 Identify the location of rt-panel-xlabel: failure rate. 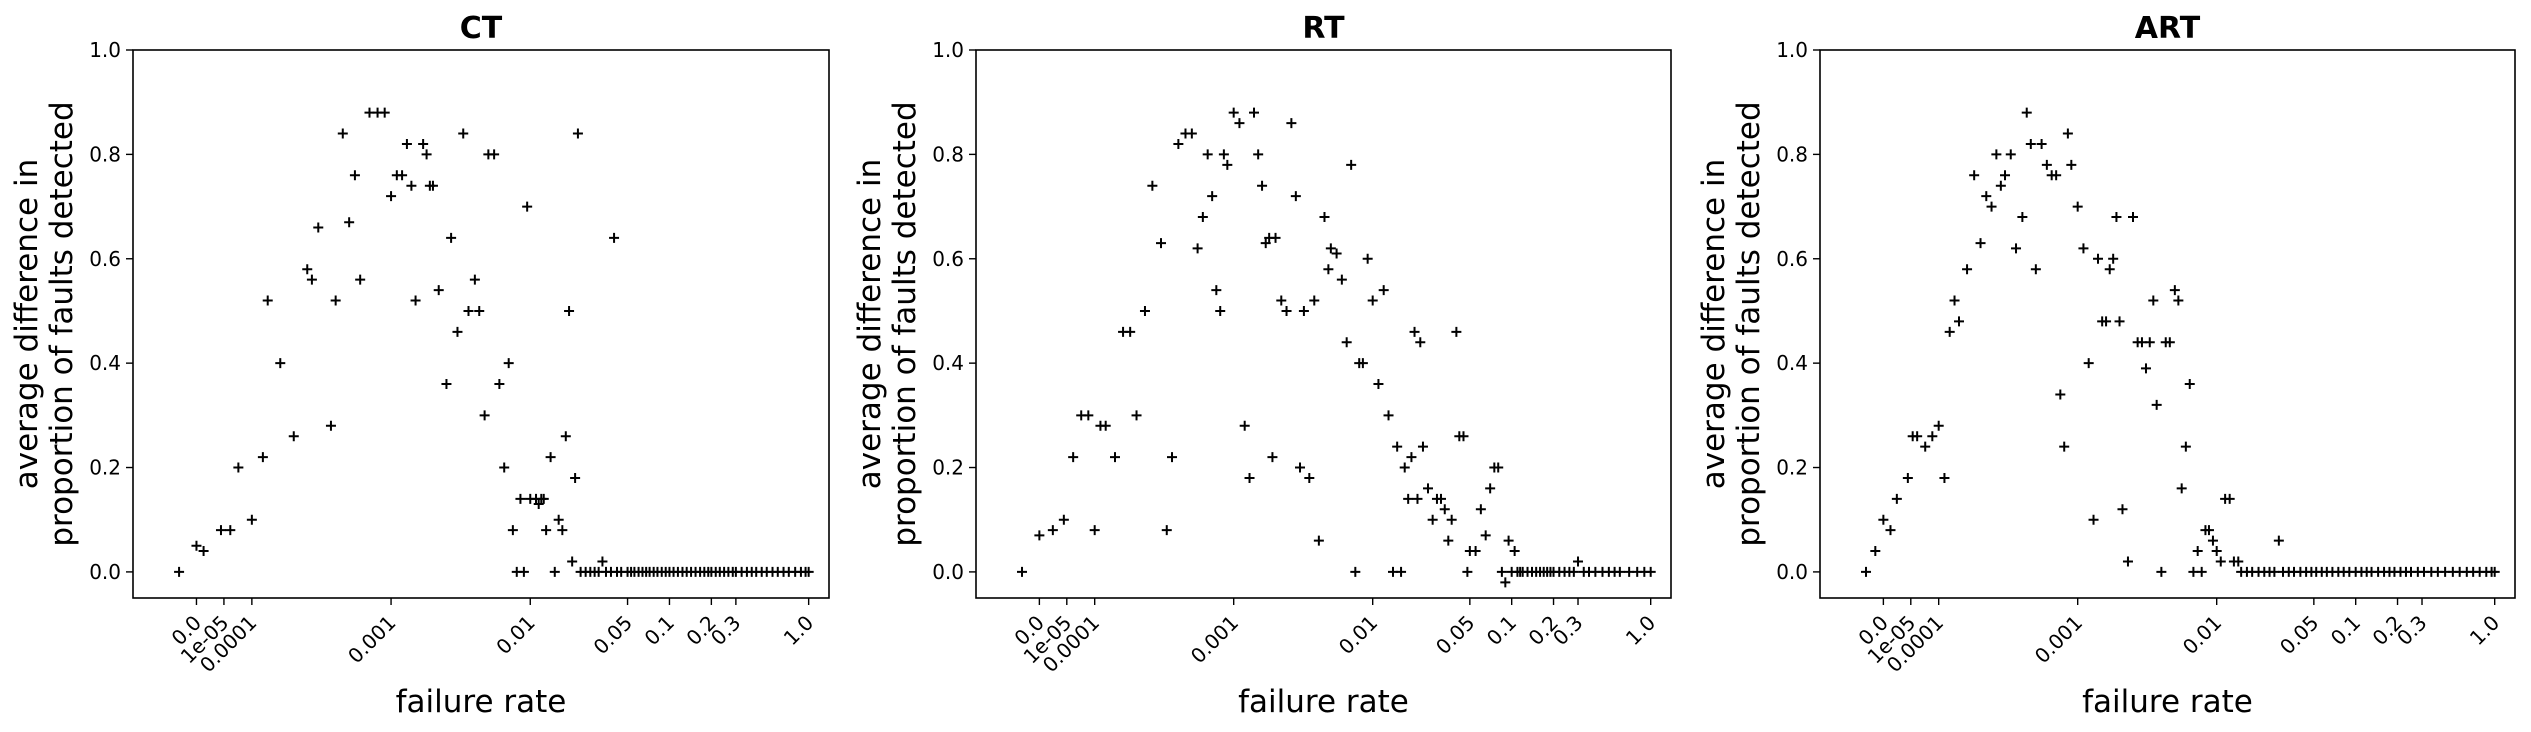
(1323, 702).